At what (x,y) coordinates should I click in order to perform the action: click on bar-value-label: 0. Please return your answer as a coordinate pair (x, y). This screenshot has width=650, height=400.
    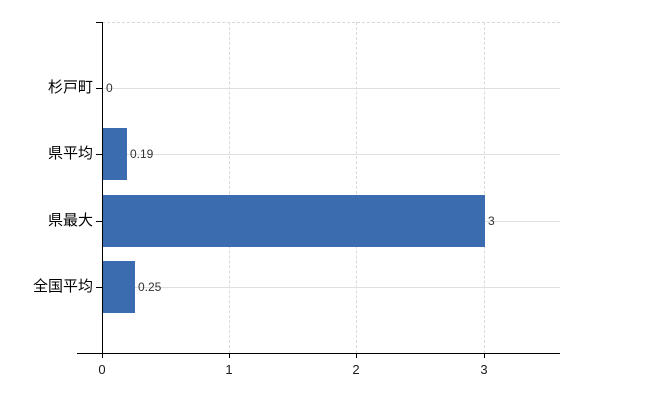
    Looking at the image, I should click on (109, 88).